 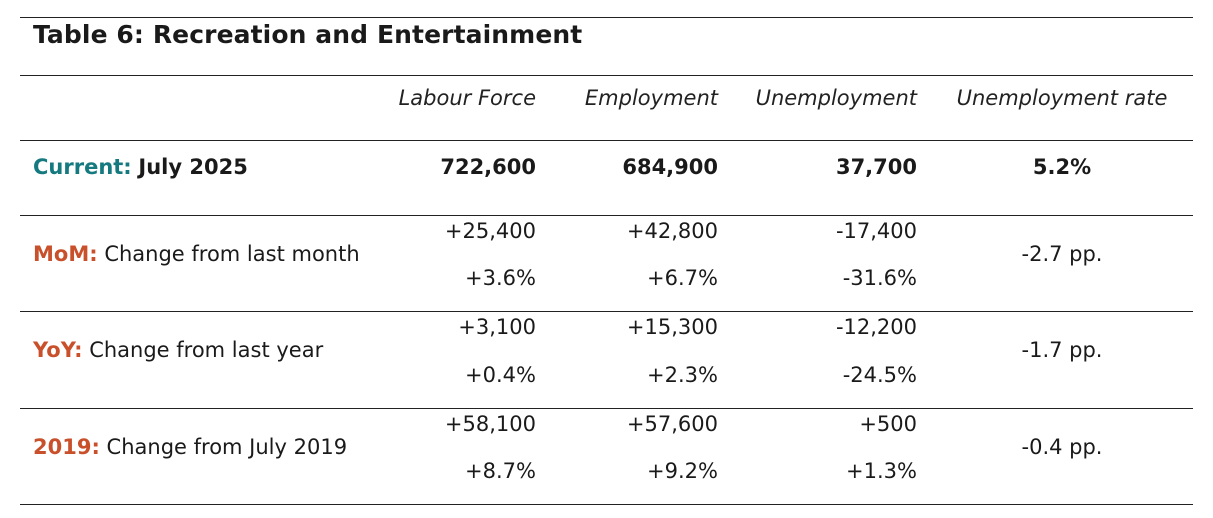 I want to click on mom-employment-pct: +6.7%, so click(x=682, y=278).